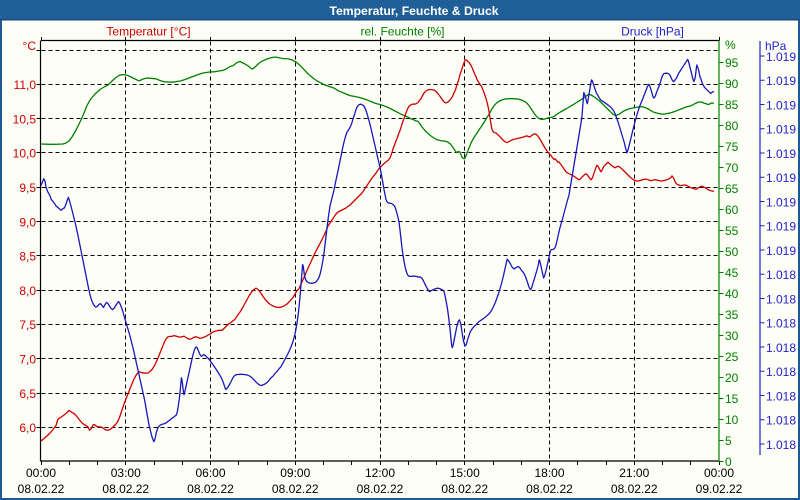 The image size is (800, 500). Describe the element at coordinates (732, 336) in the screenshot. I see `svg-text: 30` at that location.